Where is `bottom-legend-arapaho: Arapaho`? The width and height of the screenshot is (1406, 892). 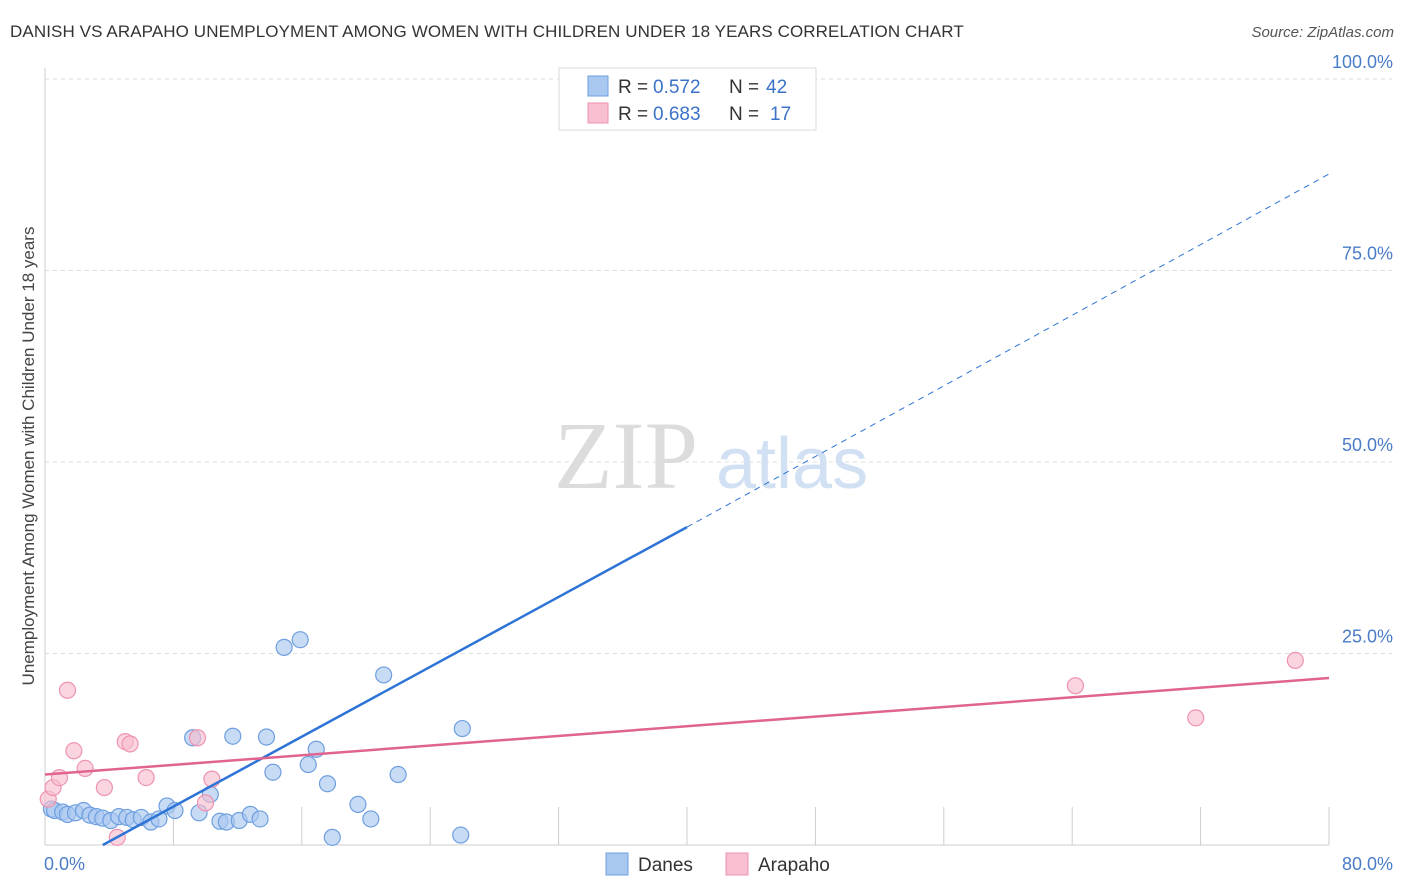 bottom-legend-arapaho: Arapaho is located at coordinates (794, 865).